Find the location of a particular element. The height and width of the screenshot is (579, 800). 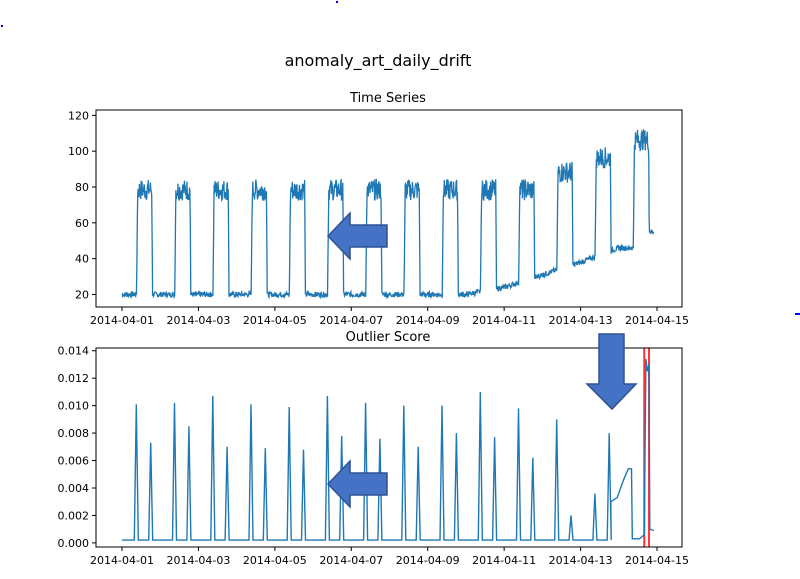

y-tick-label: 120 is located at coordinates (78, 115).